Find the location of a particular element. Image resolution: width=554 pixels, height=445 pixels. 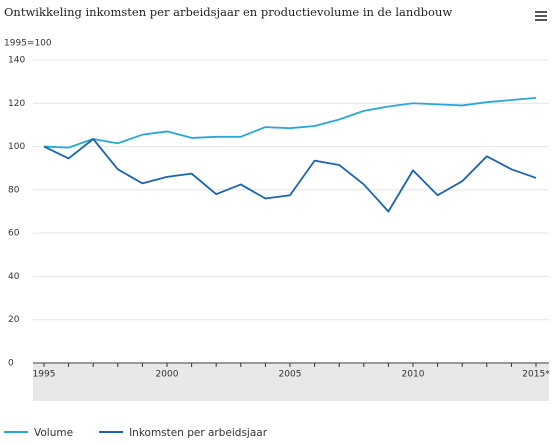

legend-label: Inkomsten per arbeidsjaar is located at coordinates (198, 433).